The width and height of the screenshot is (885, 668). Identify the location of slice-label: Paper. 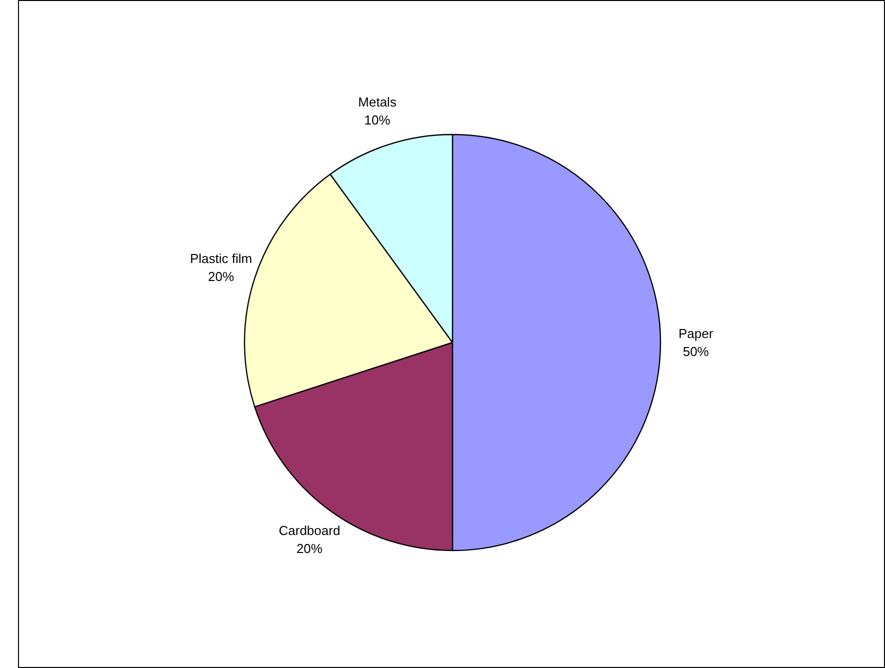
(696, 333).